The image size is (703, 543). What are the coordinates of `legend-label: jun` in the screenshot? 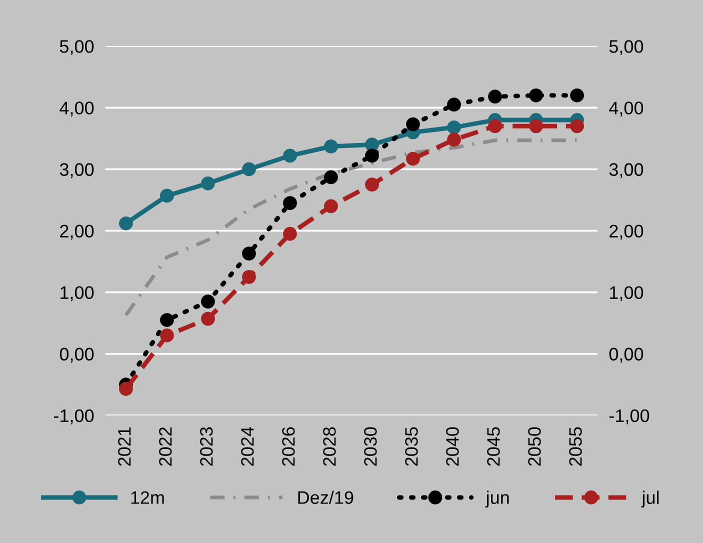 It's located at (497, 499).